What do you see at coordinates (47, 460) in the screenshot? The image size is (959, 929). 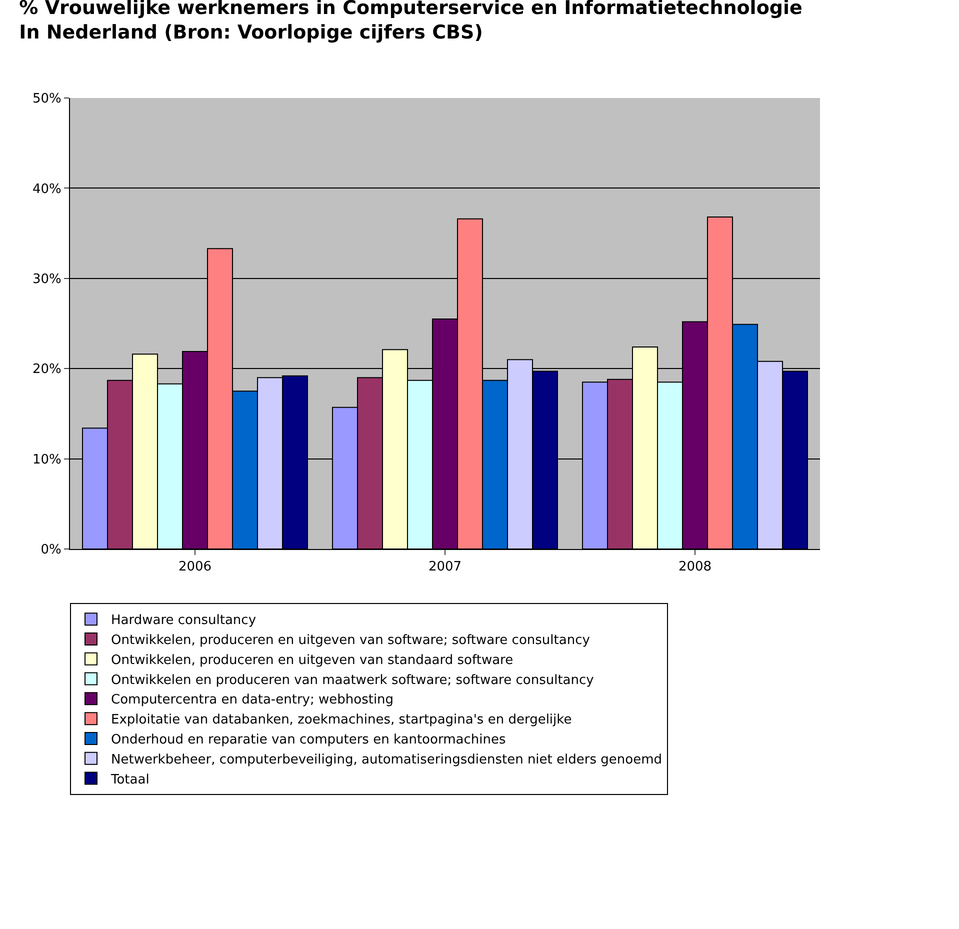 I see `y-tick-label: 10%` at bounding box center [47, 460].